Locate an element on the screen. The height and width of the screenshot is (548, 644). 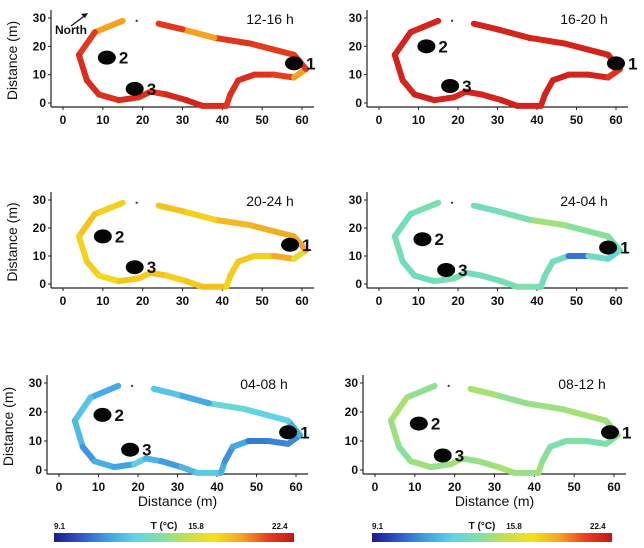
gap-marker is located at coordinates (136, 202).